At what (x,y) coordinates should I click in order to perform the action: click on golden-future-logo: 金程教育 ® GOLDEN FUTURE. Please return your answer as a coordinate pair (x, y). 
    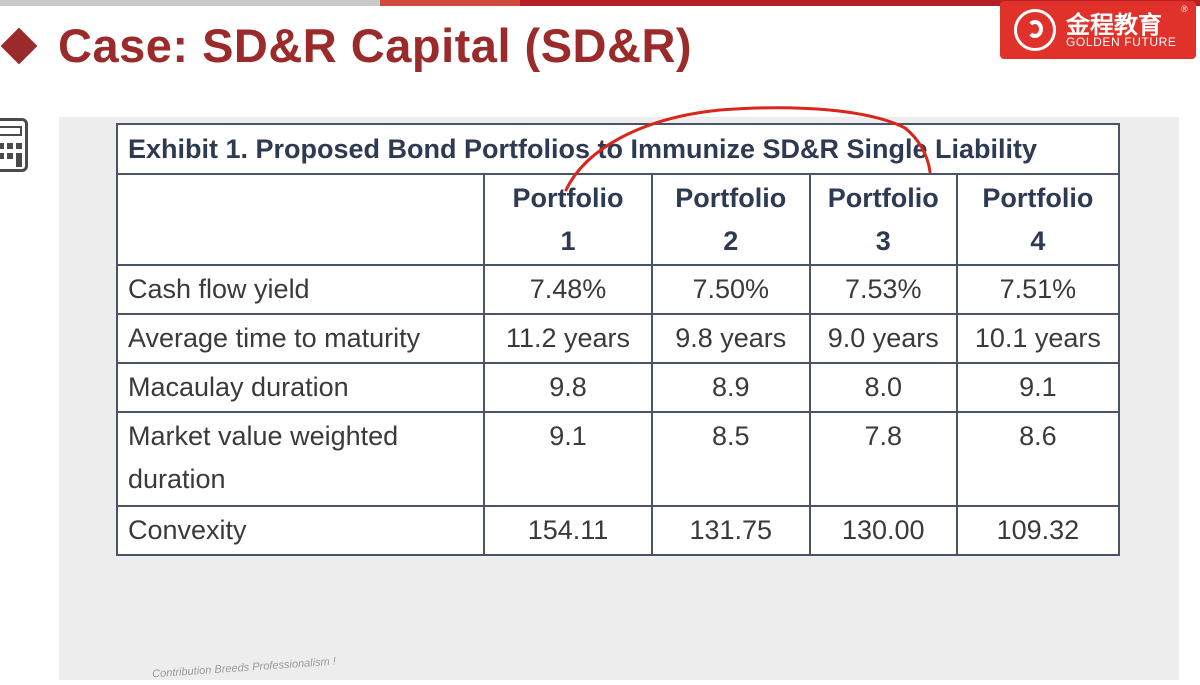
    Looking at the image, I should click on (1098, 30).